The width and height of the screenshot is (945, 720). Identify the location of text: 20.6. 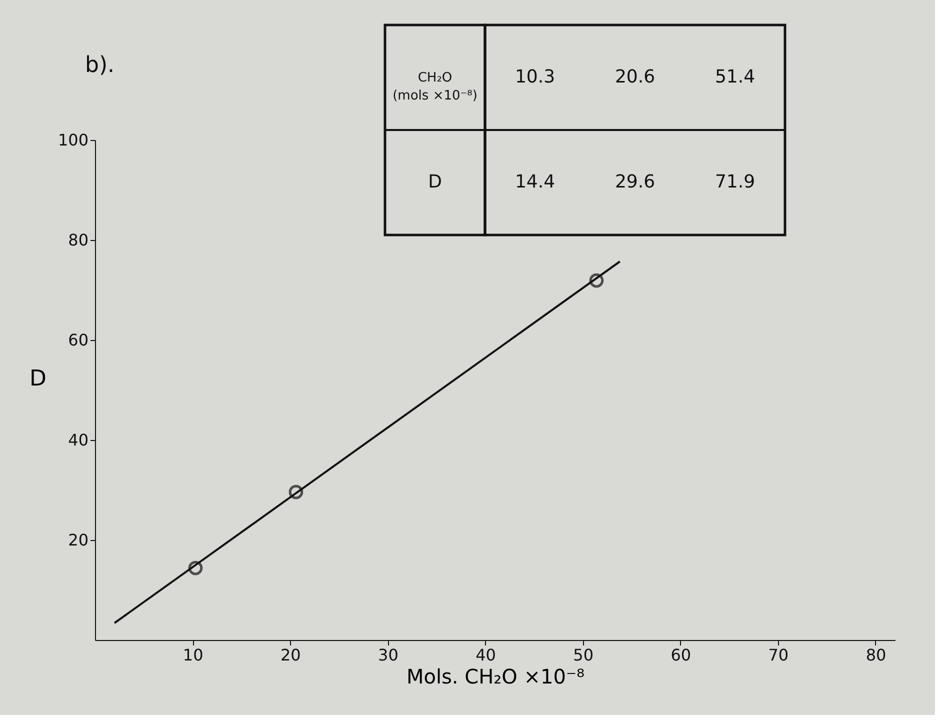
(635, 77).